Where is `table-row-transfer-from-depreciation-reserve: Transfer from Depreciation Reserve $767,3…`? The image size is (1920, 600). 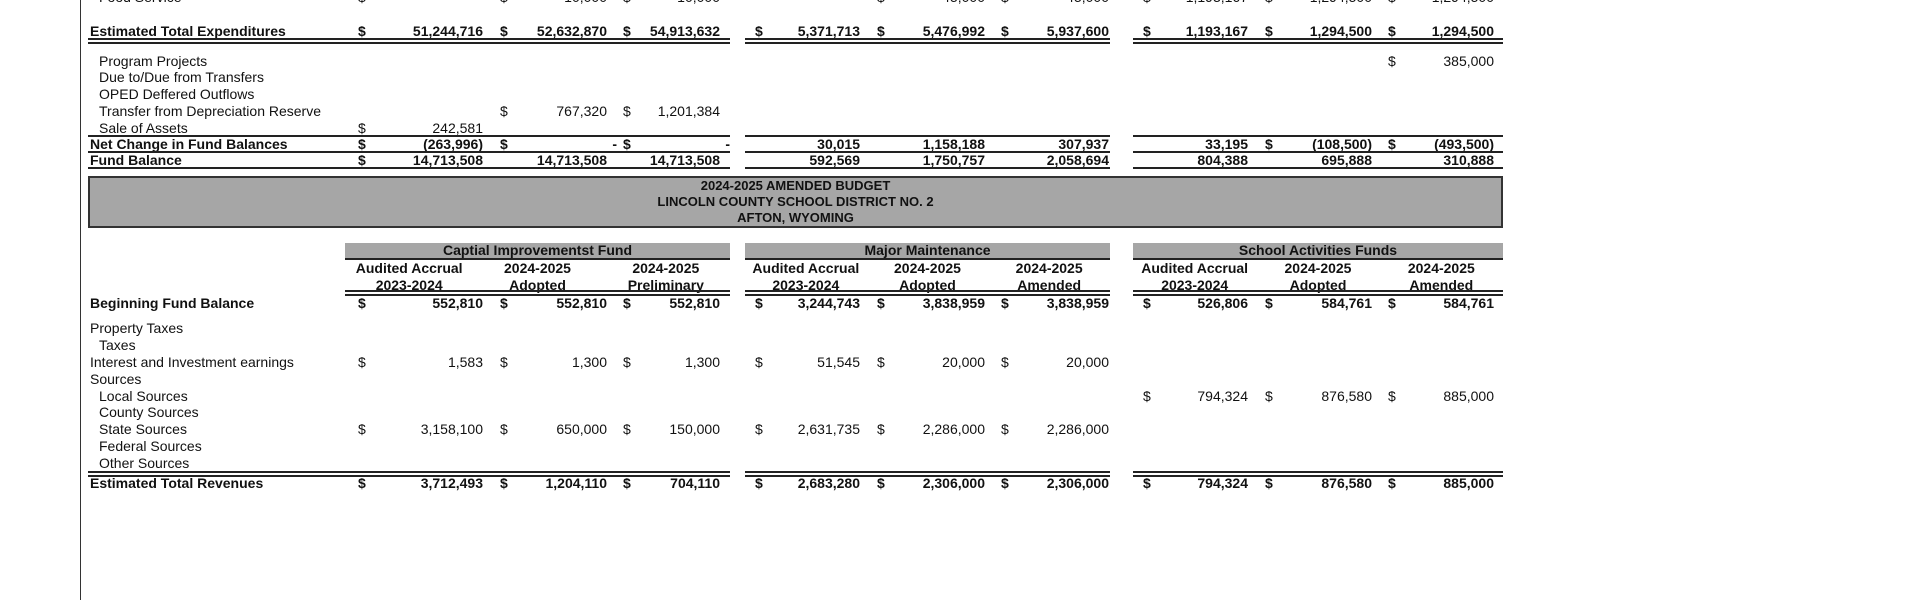 table-row-transfer-from-depreciation-reserve: Transfer from Depreciation Reserve $767,3… is located at coordinates (960, 111).